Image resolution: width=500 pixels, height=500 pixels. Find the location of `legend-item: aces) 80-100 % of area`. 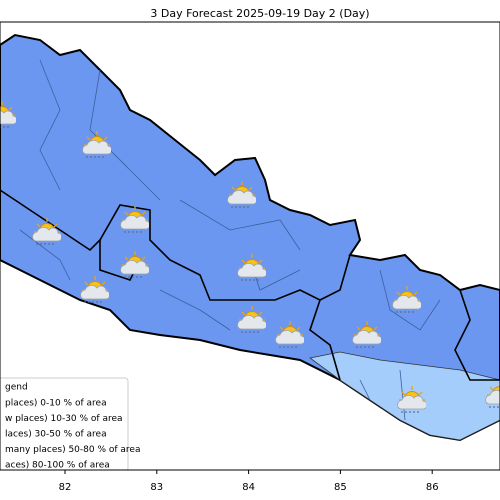

legend-item: aces) 80-100 % of area is located at coordinates (57, 466).